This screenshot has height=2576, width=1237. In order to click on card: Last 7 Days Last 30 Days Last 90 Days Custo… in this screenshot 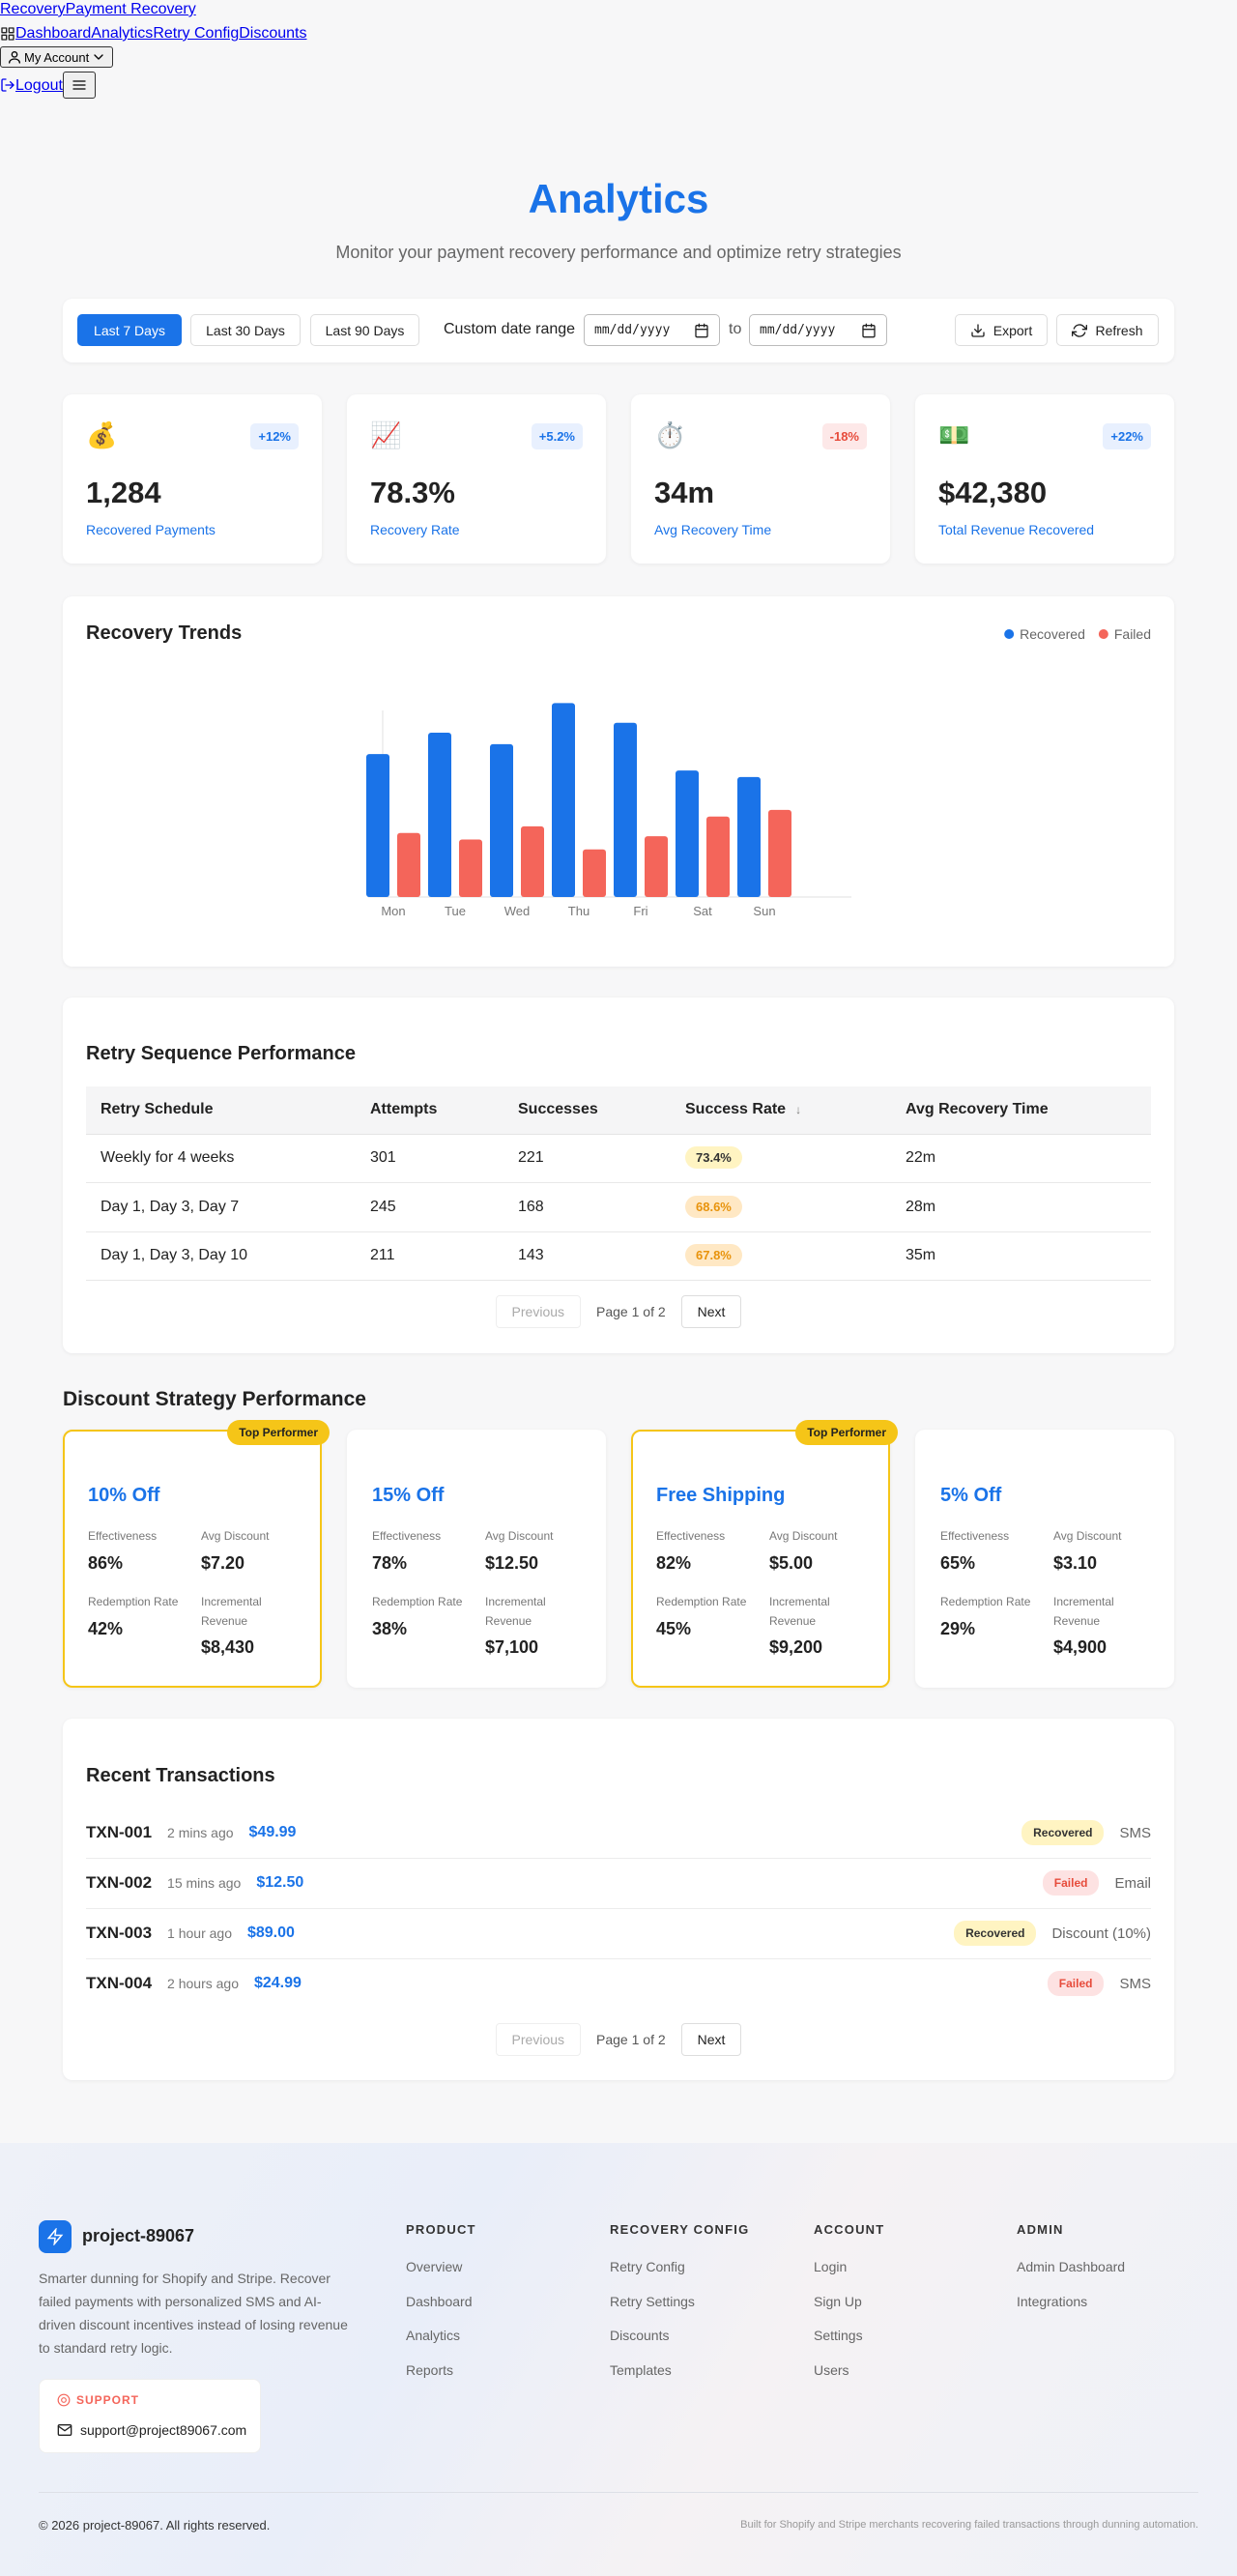, I will do `click(618, 330)`.